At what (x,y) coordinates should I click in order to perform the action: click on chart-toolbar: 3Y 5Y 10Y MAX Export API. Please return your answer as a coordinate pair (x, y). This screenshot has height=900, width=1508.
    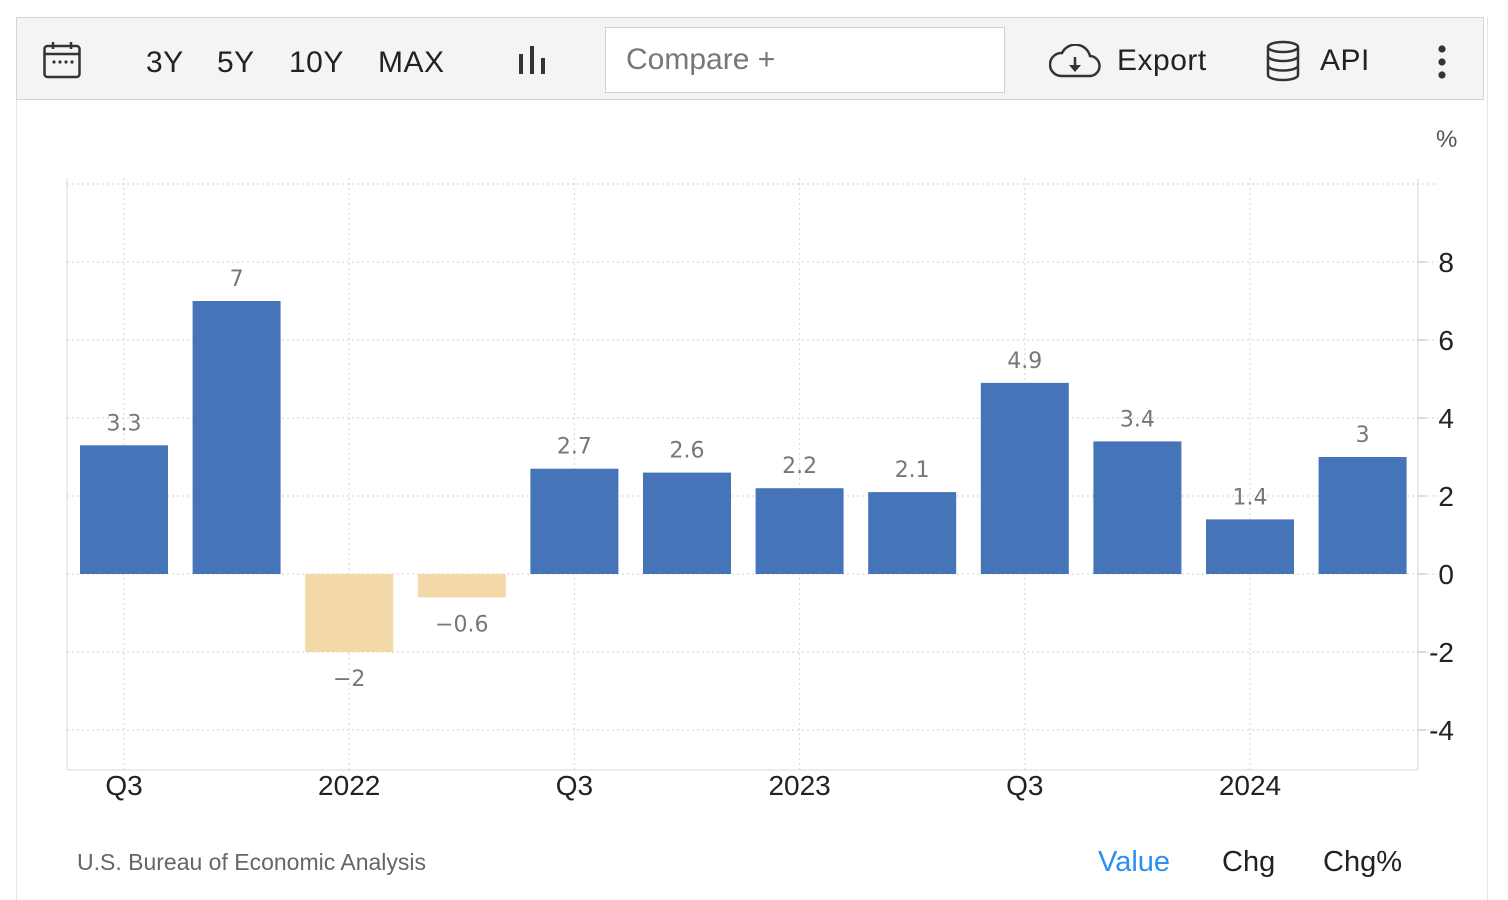
    Looking at the image, I should click on (750, 58).